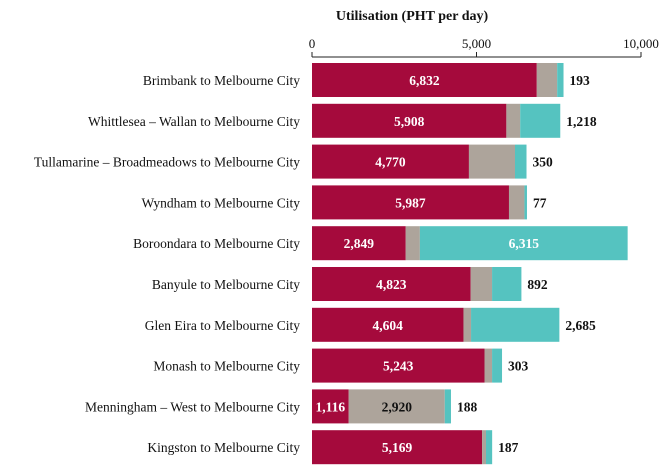  I want to click on data-label: 6,832, so click(424, 80).